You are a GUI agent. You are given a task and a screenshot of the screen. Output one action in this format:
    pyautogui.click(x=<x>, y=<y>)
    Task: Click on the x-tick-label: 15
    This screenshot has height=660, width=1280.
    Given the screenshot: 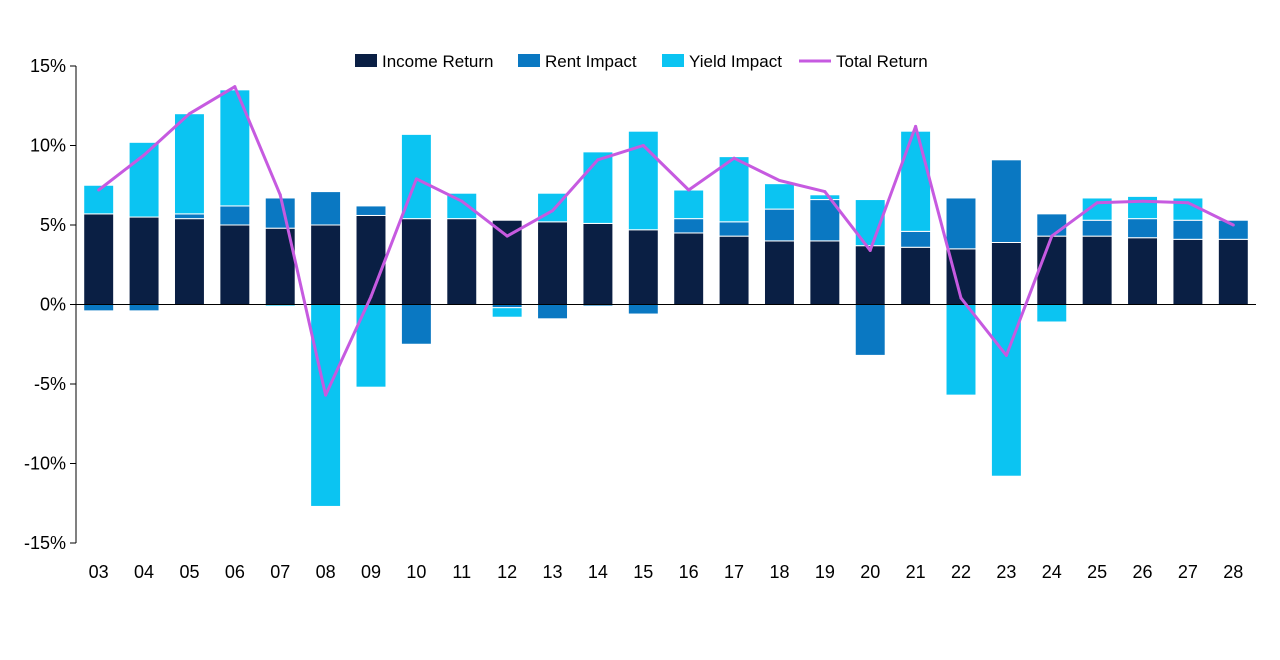 What is the action you would take?
    pyautogui.click(x=643, y=572)
    